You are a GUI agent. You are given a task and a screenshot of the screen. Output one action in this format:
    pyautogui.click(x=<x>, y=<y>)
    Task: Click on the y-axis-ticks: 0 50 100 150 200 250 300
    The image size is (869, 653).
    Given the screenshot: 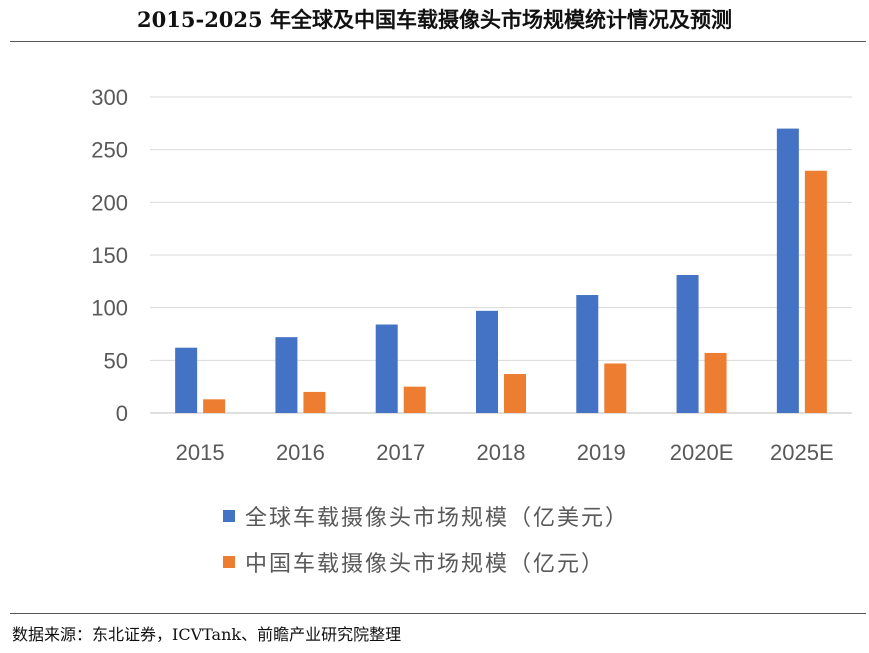 What is the action you would take?
    pyautogui.click(x=109, y=255)
    